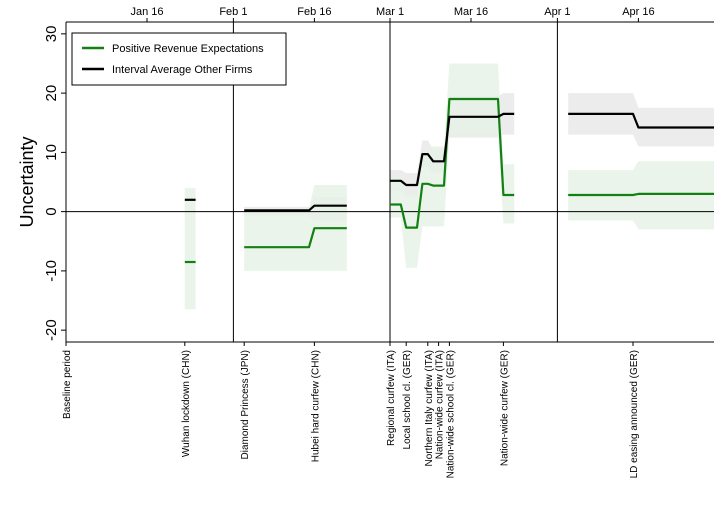 The height and width of the screenshot is (505, 714). What do you see at coordinates (390, 12) in the screenshot?
I see `top-tick-label: Mar 1` at bounding box center [390, 12].